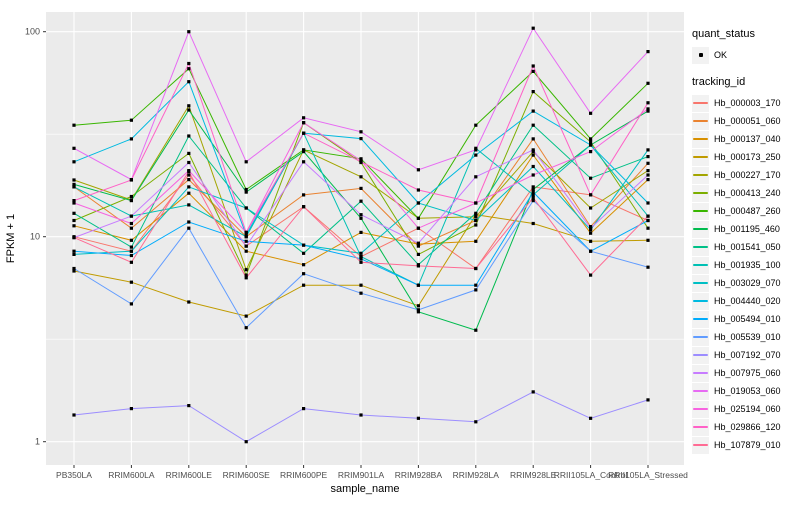 The image size is (800, 505). Describe the element at coordinates (723, 34) in the screenshot. I see `quant-status-title: quant_status` at that location.